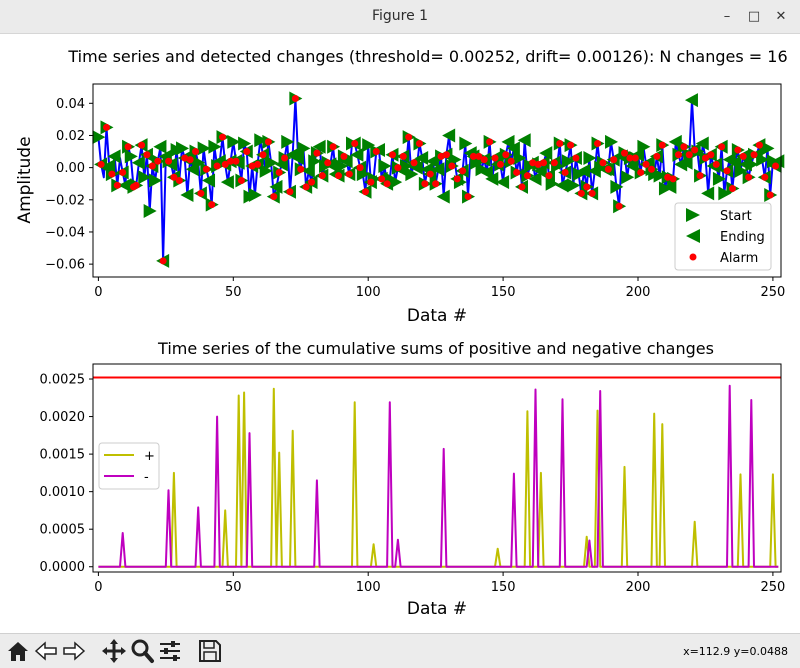 This screenshot has width=800, height=668. What do you see at coordinates (65, 265) in the screenshot?
I see `top-ytick-label: −0.06` at bounding box center [65, 265].